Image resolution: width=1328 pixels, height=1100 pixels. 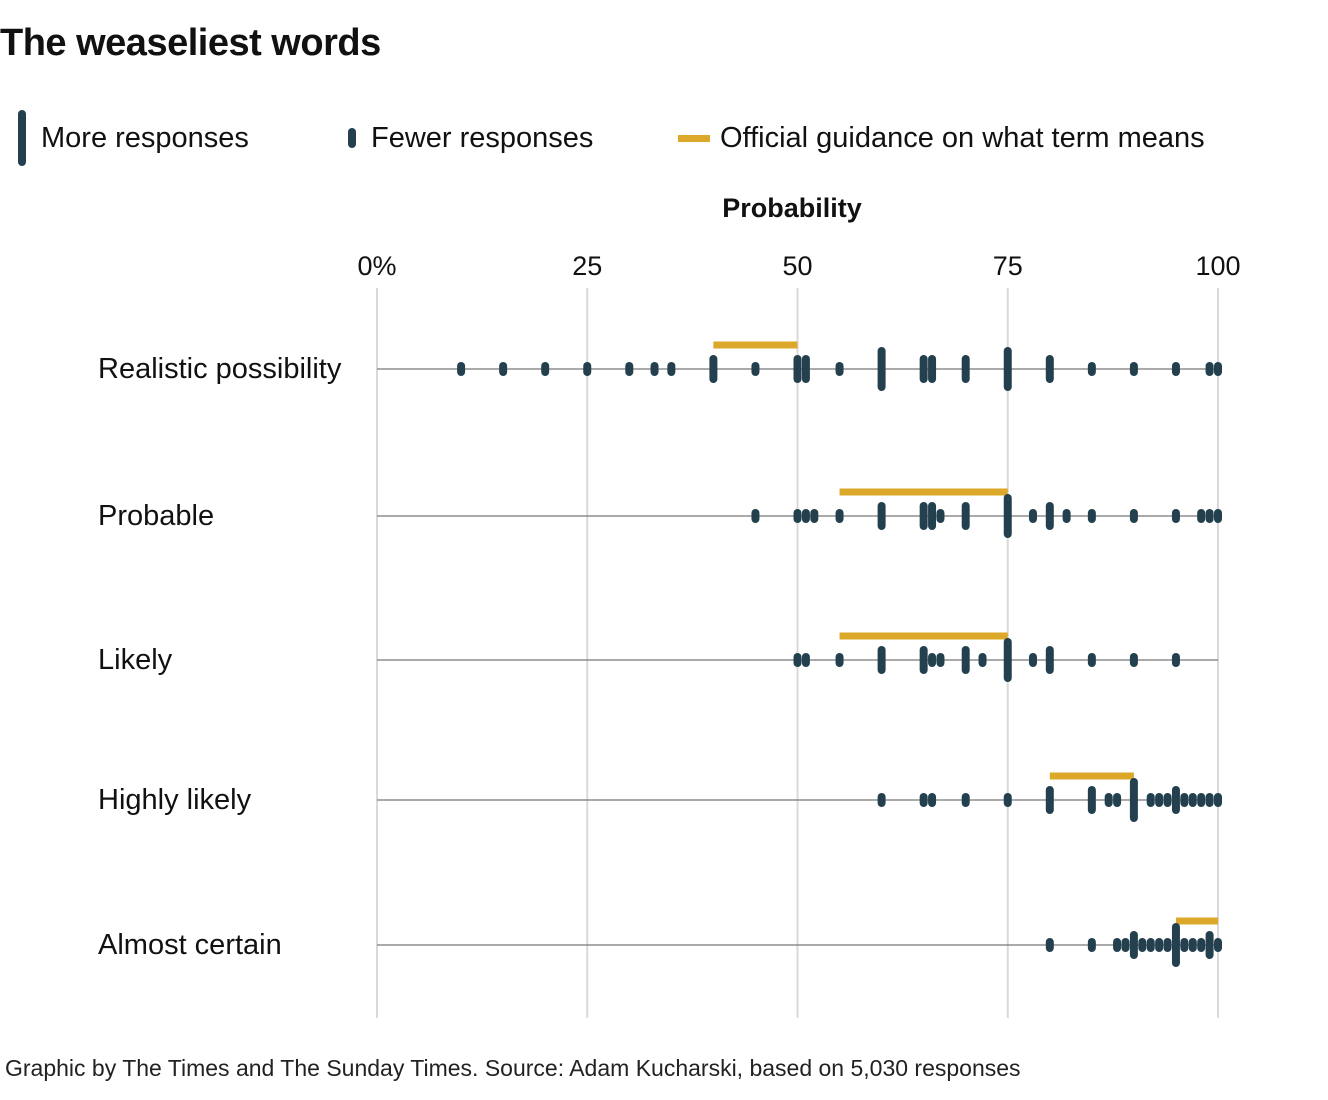 I want to click on category-label: Almost certain, so click(x=190, y=945).